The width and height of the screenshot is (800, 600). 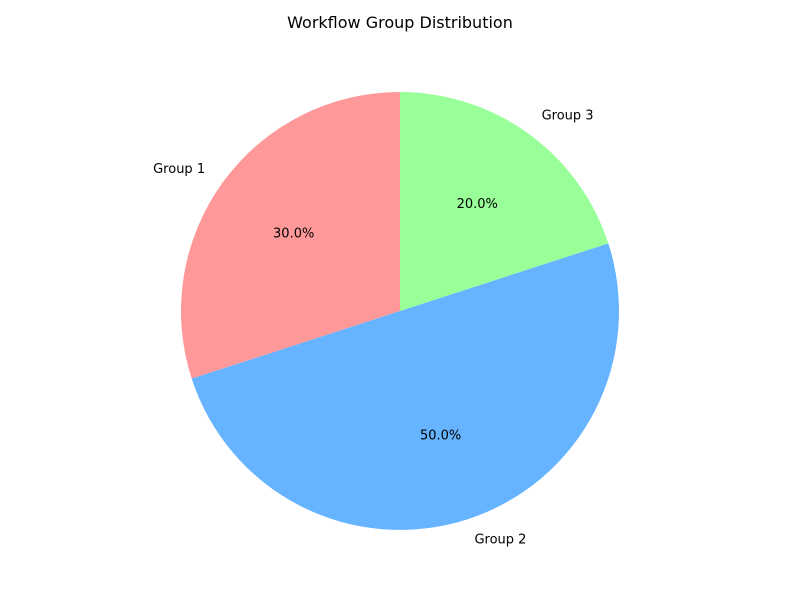 What do you see at coordinates (500, 540) in the screenshot?
I see `category-label-group-2: Group 2` at bounding box center [500, 540].